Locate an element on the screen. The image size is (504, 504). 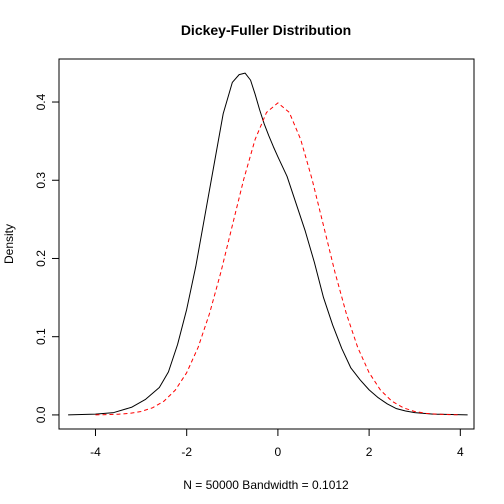
y-axis: 0.0 0.1 0.2 0.3 0.4 is located at coordinates (47, 258).